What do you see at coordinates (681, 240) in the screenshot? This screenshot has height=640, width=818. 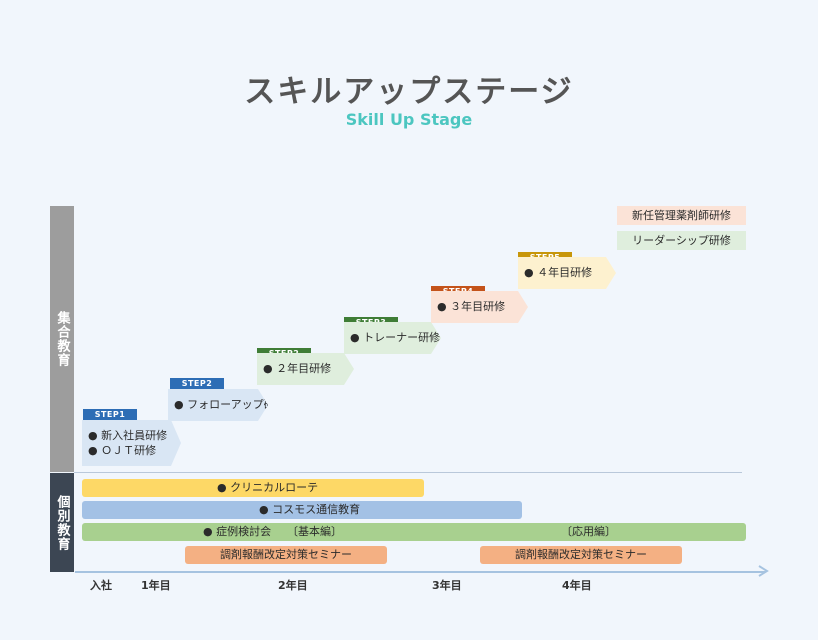 I see `leadership-training-tag: リーダーシップ研修` at bounding box center [681, 240].